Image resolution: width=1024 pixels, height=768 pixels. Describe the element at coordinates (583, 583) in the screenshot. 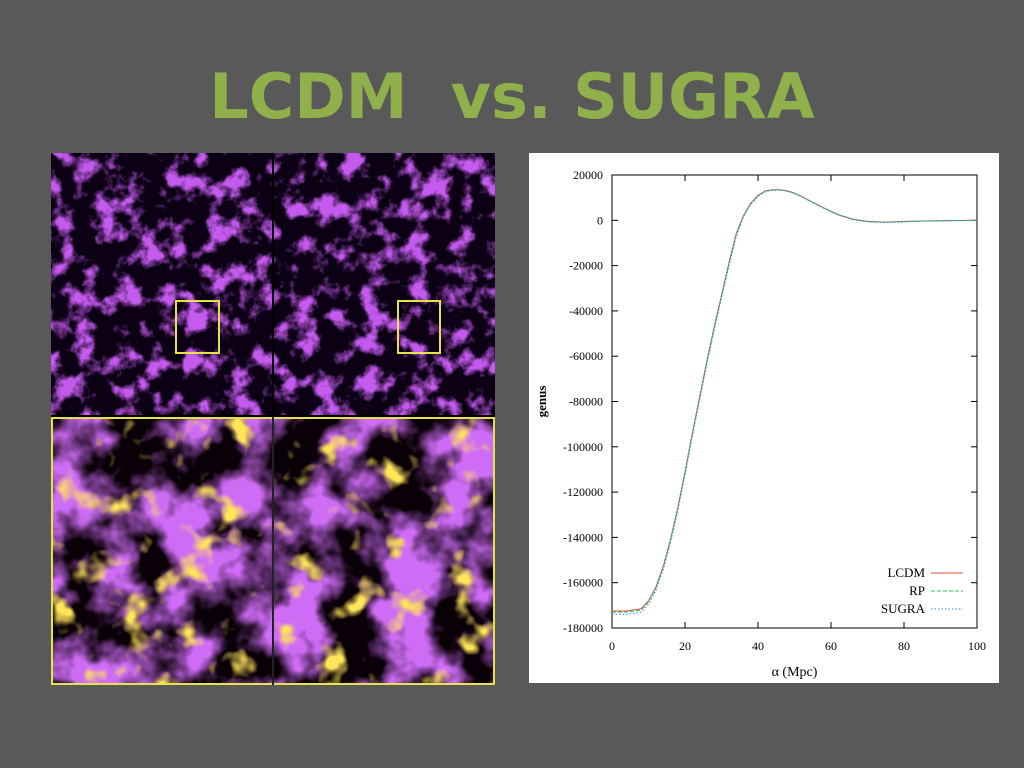

I see `y-tick-label: -160000` at that location.